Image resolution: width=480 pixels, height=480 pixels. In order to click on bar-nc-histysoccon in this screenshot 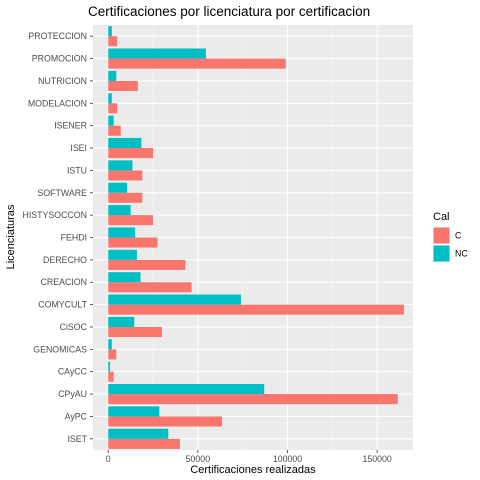, I will do `click(119, 210)`.